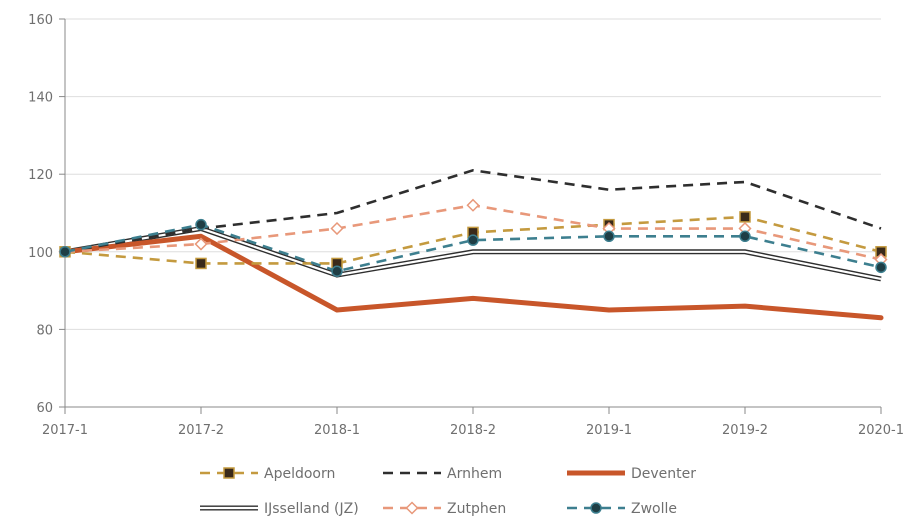 The image size is (911, 522). Describe the element at coordinates (745, 430) in the screenshot. I see `x-tick-label: 2019-2` at that location.